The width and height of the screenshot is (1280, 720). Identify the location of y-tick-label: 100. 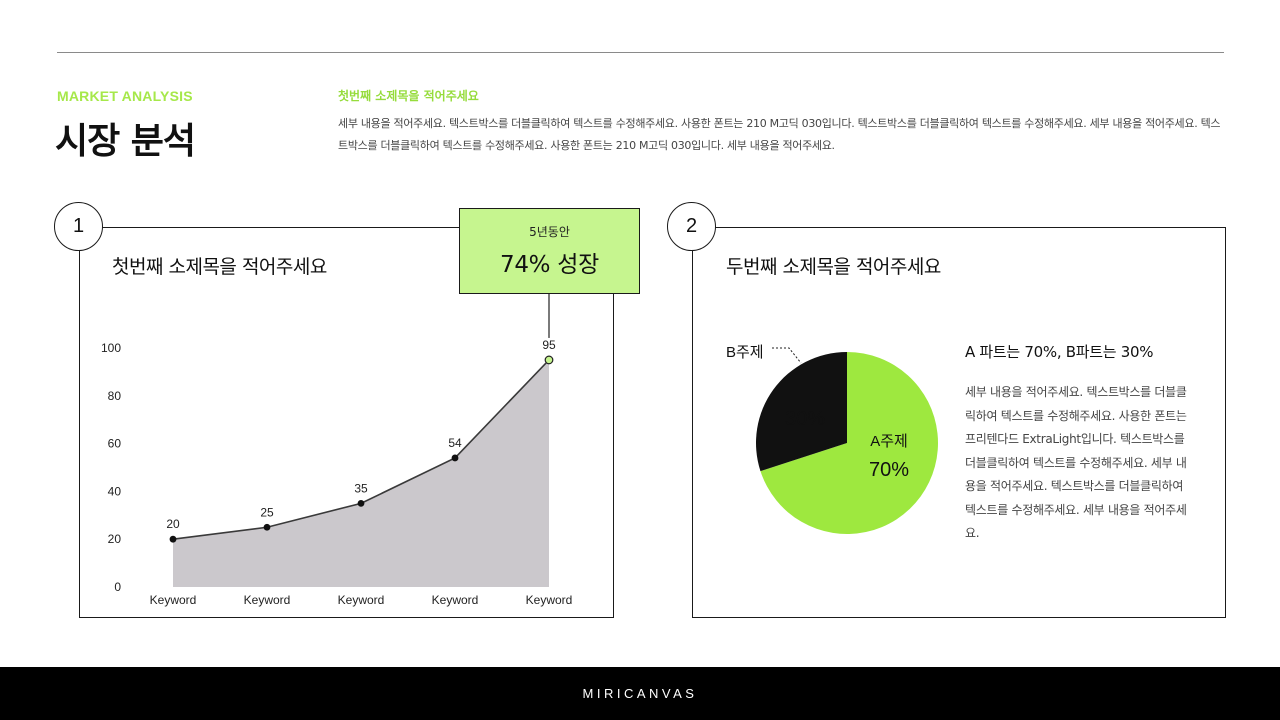
(111, 348).